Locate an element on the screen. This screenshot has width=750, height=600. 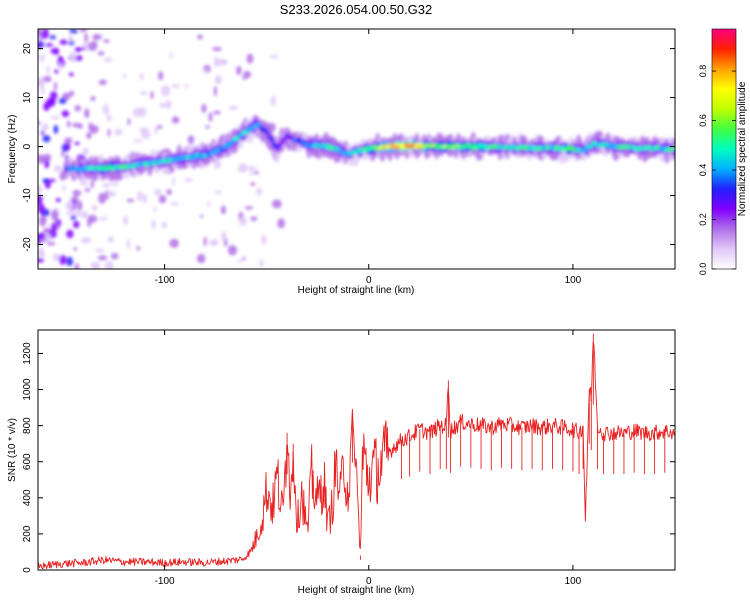
spectrogram-xlabel: Height of straight line (km) is located at coordinates (356, 290).